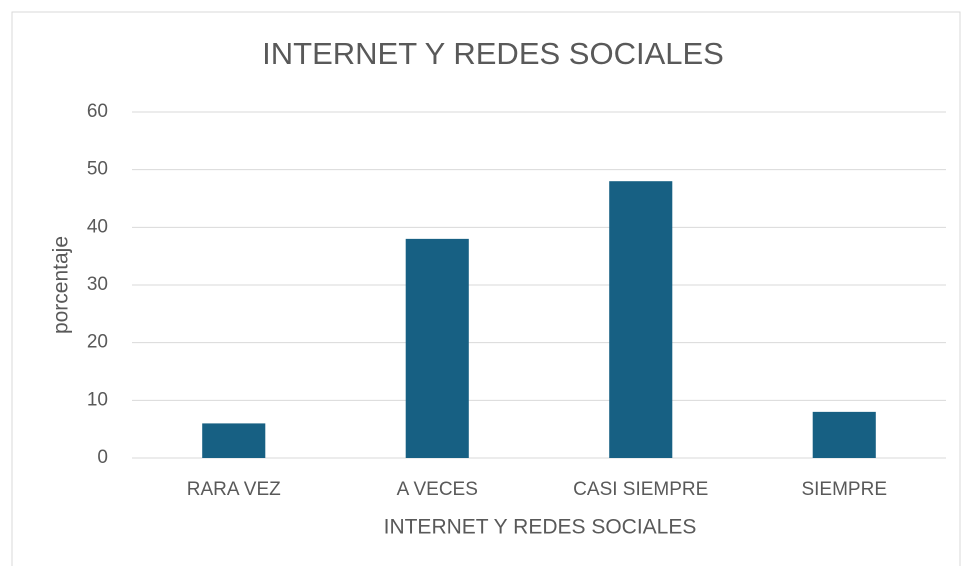  What do you see at coordinates (97, 342) in the screenshot?
I see `y-tick-label: 20` at bounding box center [97, 342].